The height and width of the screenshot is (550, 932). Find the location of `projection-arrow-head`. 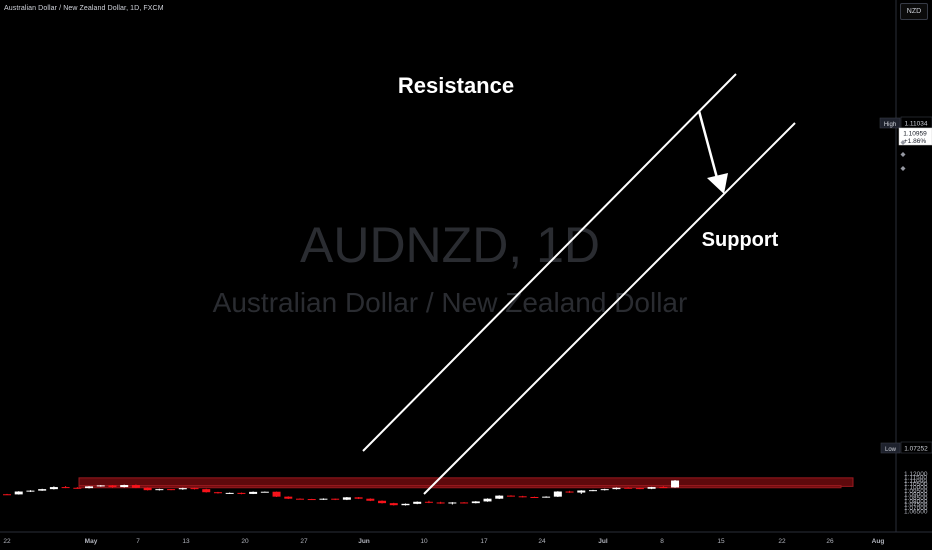

projection-arrow-head is located at coordinates (717, 183).